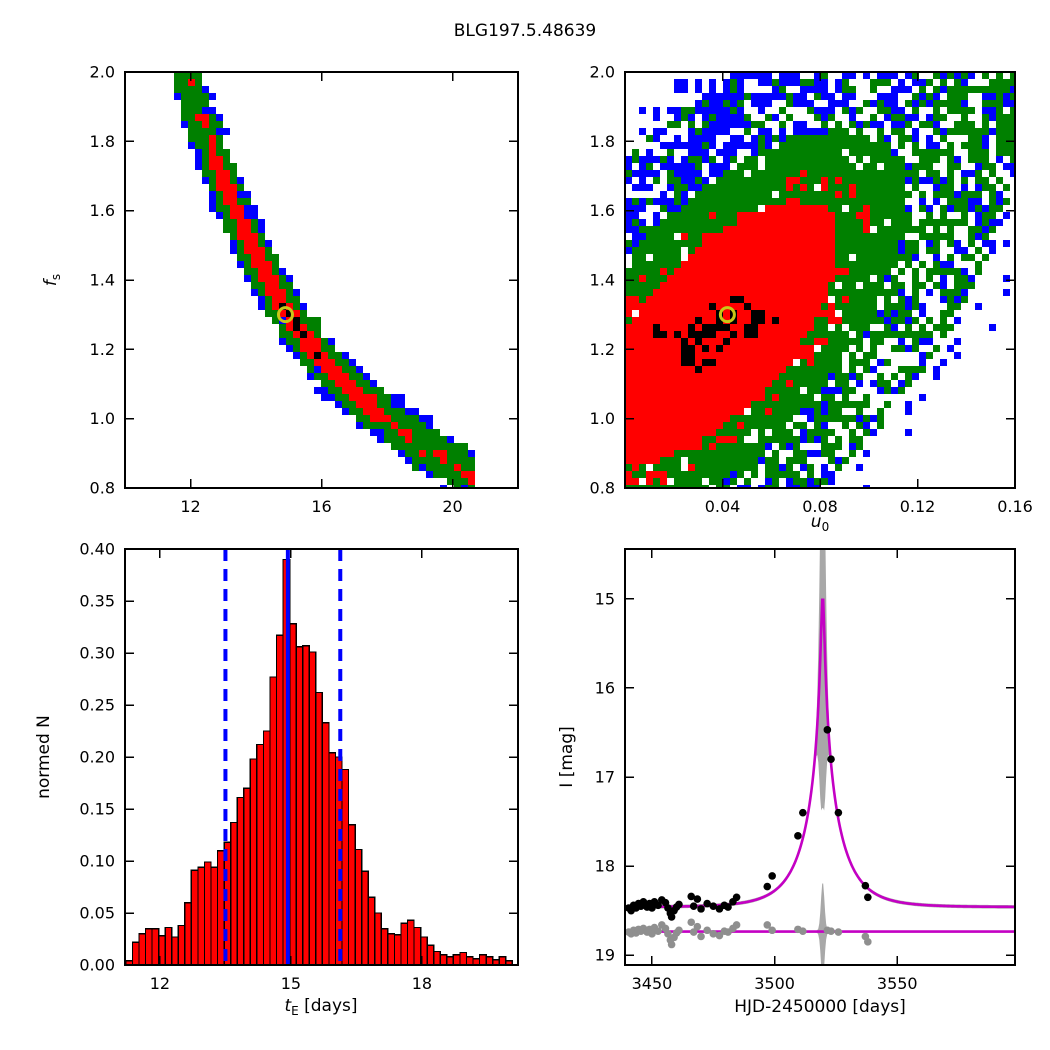  Describe the element at coordinates (288, 1005) in the screenshot. I see `te-label-main: t` at that location.